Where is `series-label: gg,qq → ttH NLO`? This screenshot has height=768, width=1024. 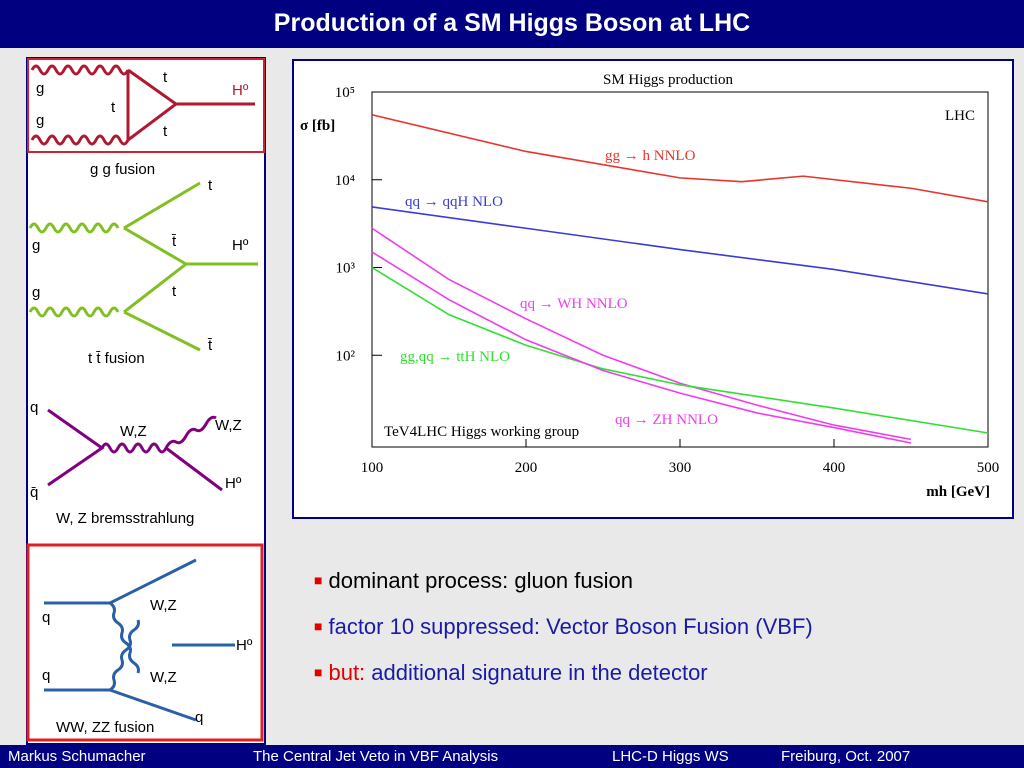 series-label: gg,qq → ttH NLO is located at coordinates (455, 357).